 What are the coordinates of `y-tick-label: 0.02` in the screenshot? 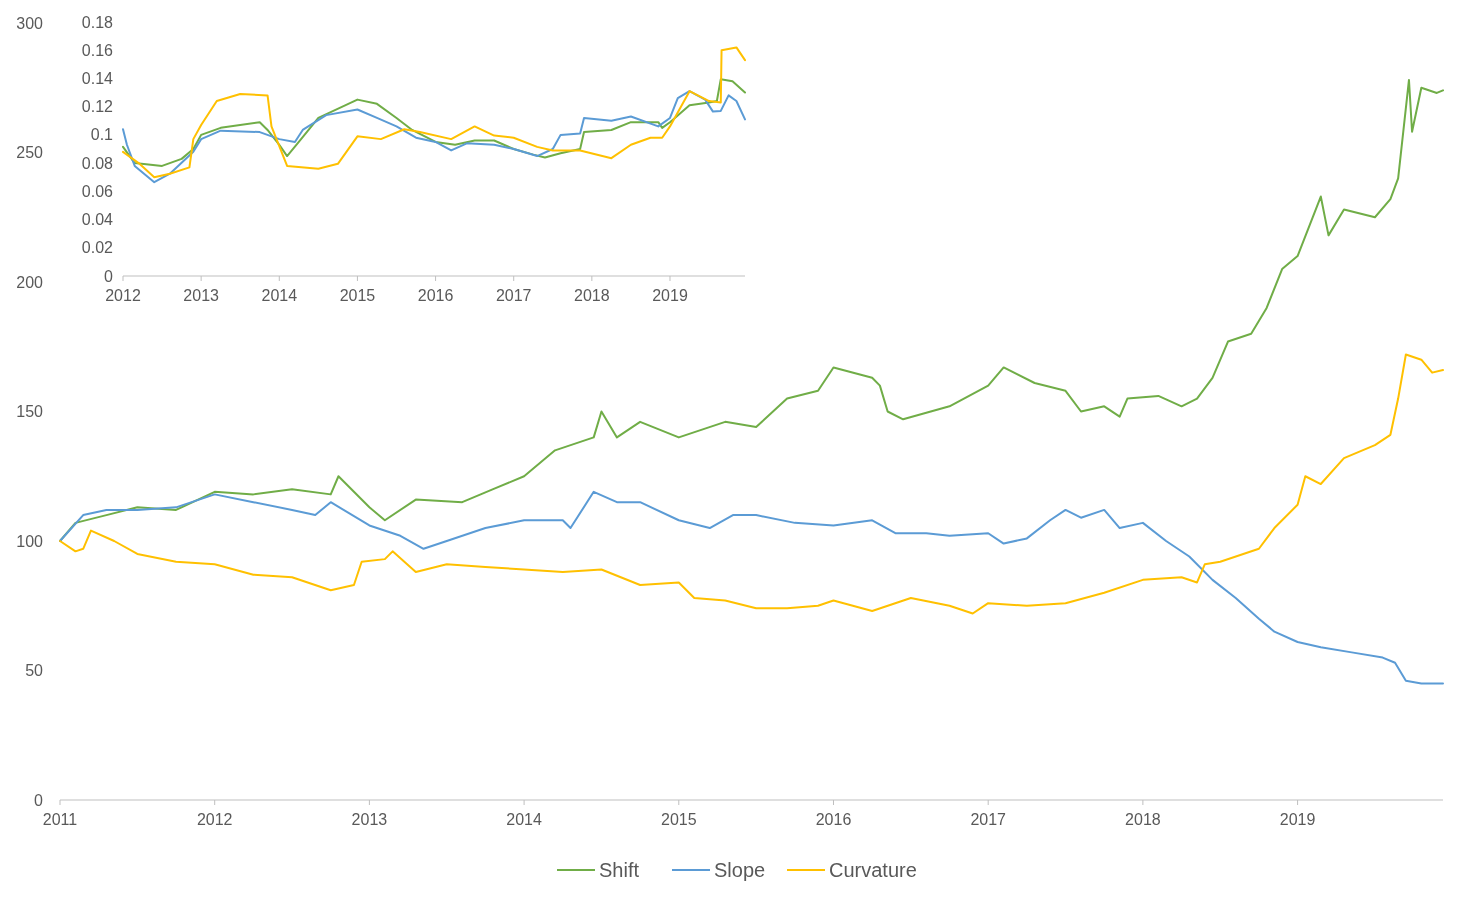 It's located at (97, 248).